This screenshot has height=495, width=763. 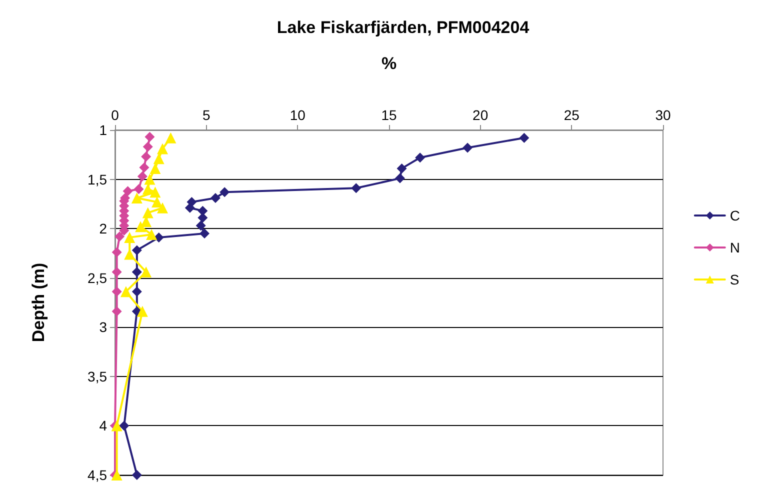 I want to click on x-axis-title: %, so click(x=389, y=63).